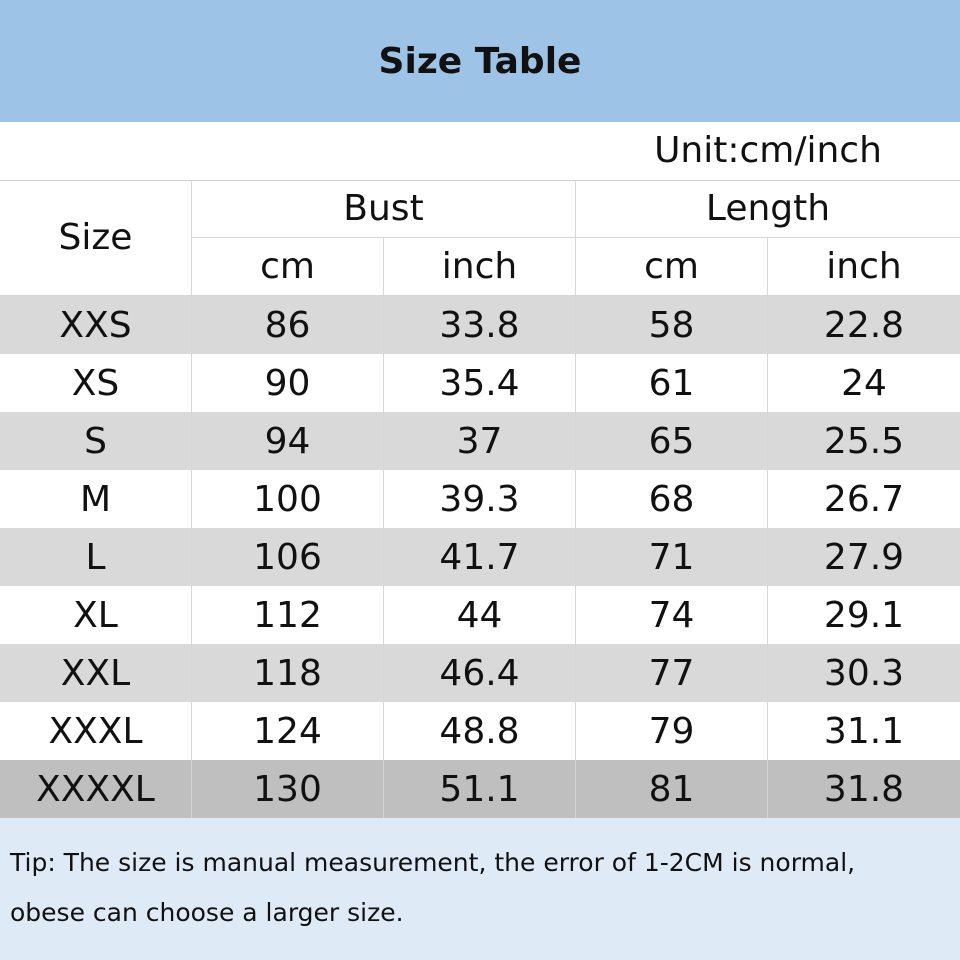 The height and width of the screenshot is (960, 960). I want to click on cell-bust-cm: 130, so click(288, 789).